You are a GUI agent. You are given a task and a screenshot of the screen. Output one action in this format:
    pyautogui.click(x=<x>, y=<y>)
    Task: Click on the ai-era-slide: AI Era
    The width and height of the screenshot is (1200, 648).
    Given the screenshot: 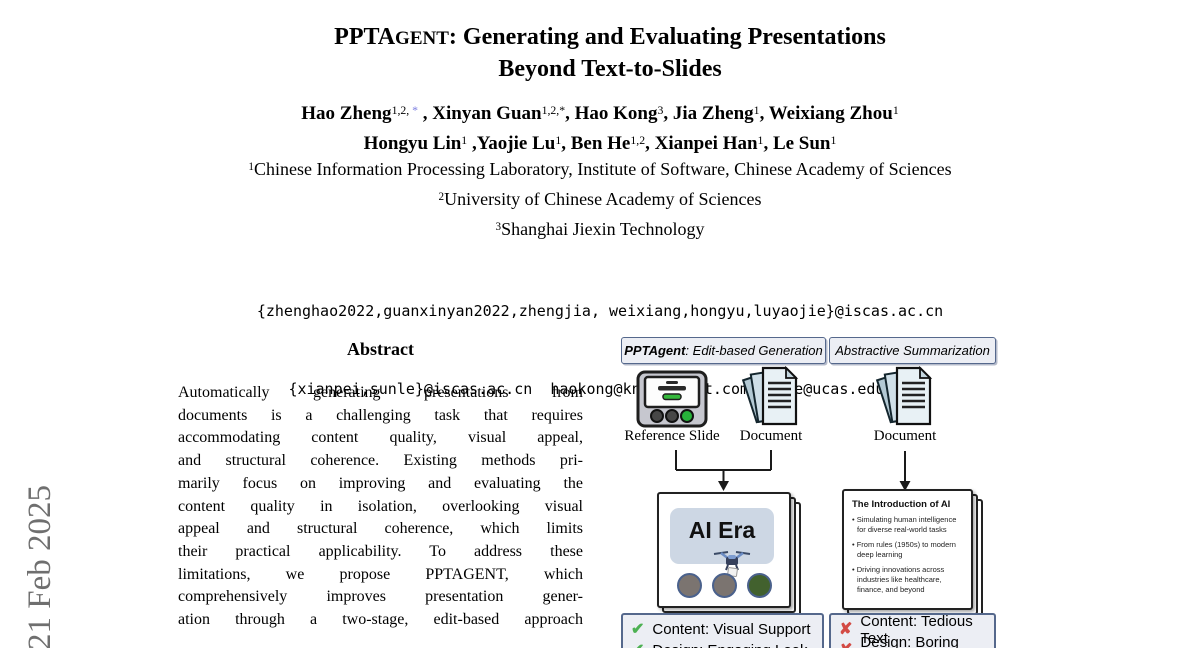 What is the action you would take?
    pyautogui.click(x=724, y=550)
    